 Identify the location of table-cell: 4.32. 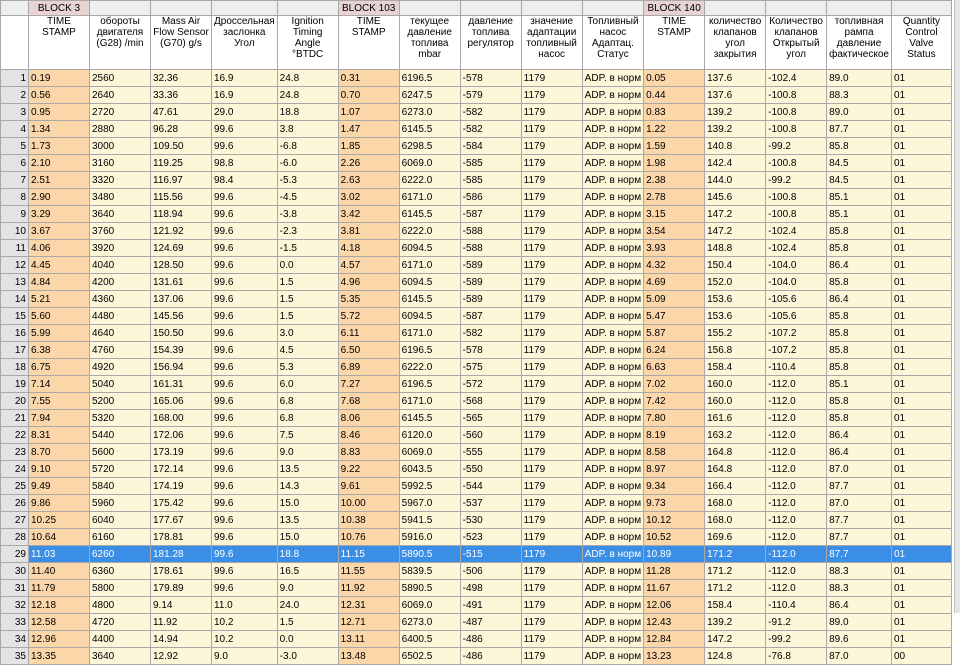
(674, 265).